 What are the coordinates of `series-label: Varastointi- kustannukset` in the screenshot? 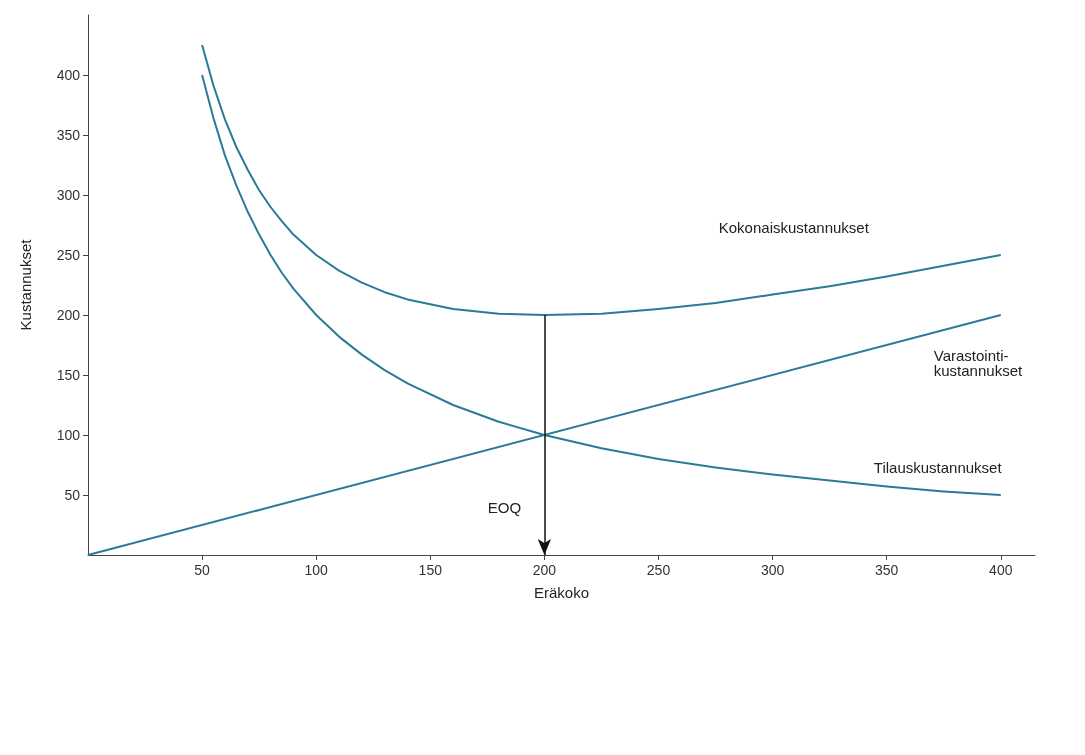 It's located at (978, 363).